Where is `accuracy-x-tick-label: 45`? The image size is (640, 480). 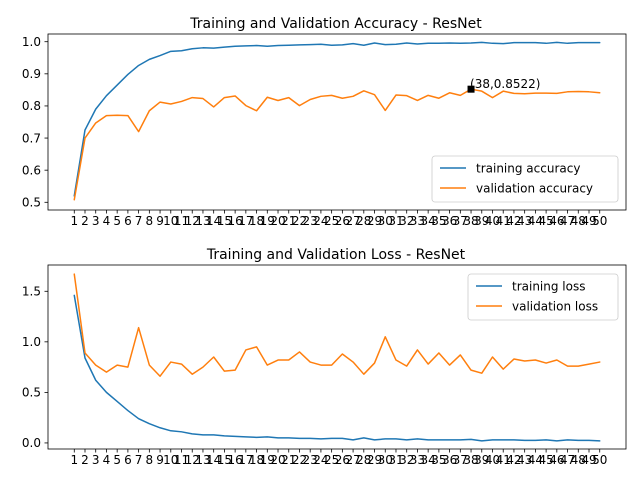
accuracy-x-tick-label: 45 is located at coordinates (545, 221).